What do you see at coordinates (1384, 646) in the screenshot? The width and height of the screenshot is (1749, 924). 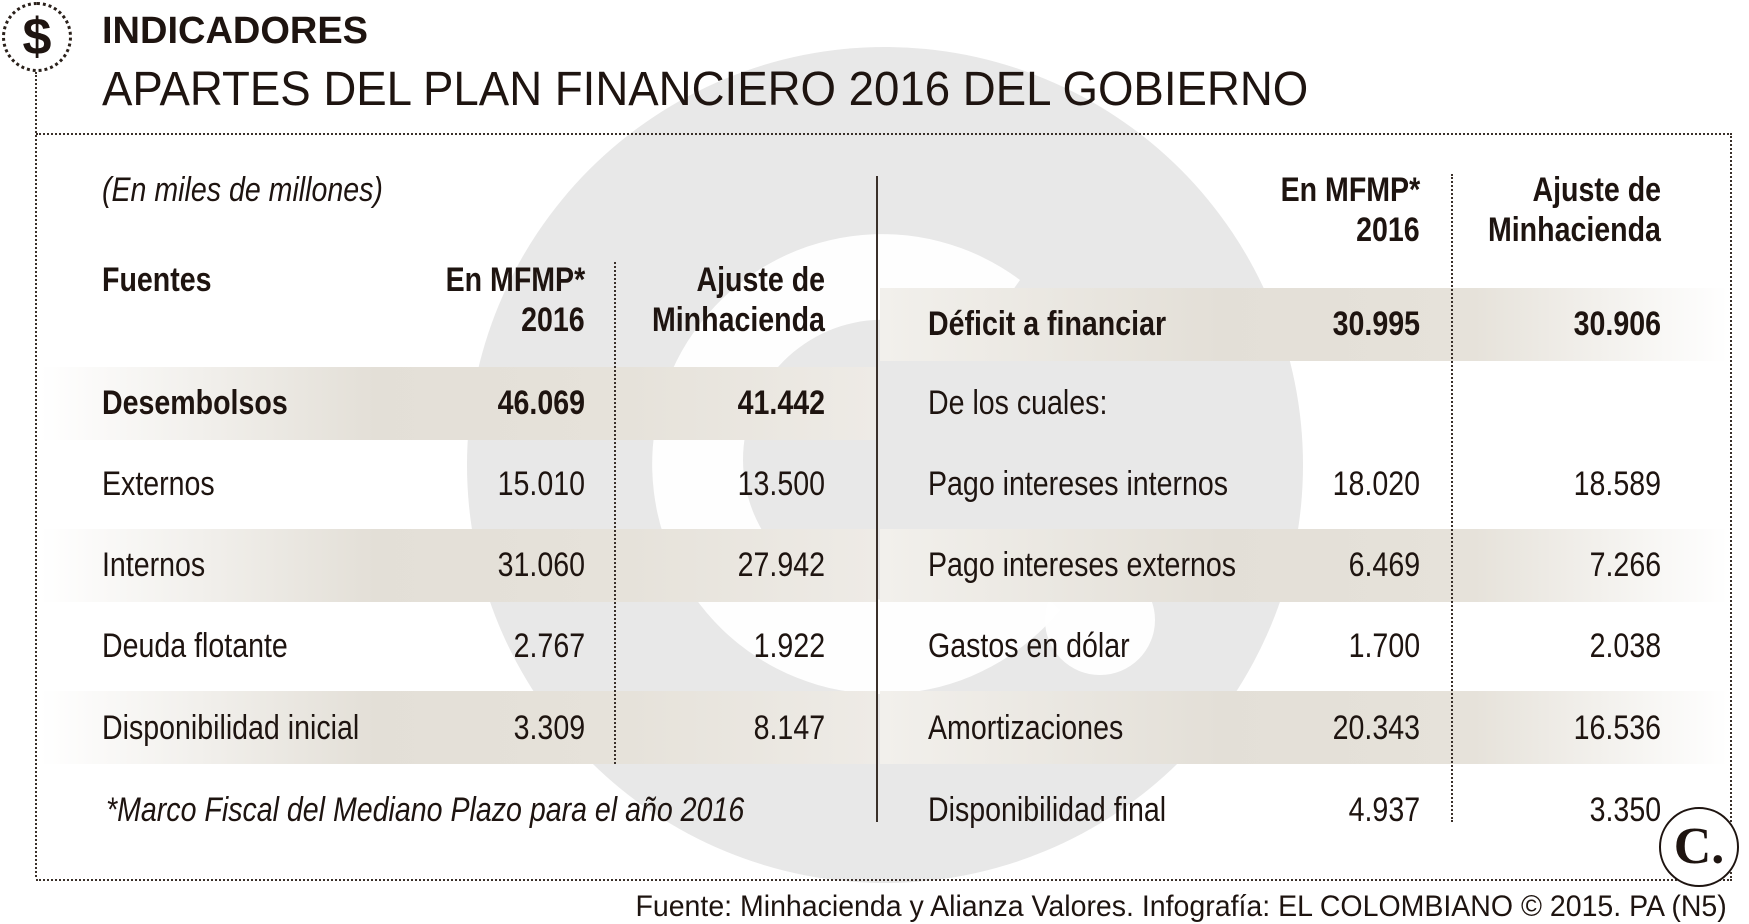 I see `value-mfmp: 1.700` at bounding box center [1384, 646].